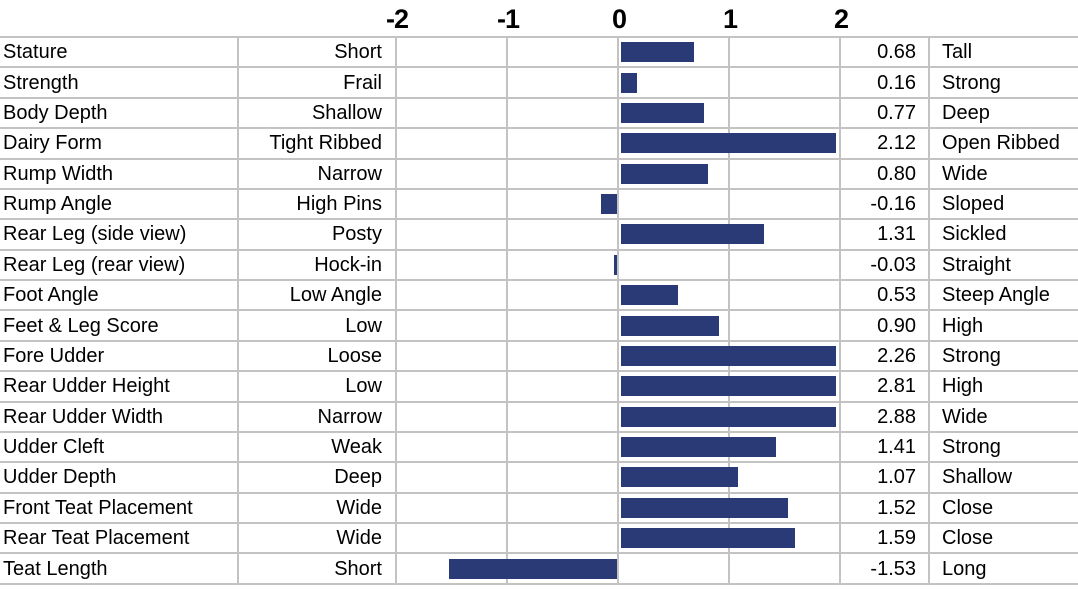 The width and height of the screenshot is (1078, 590). I want to click on trait-value-cell: 1.41, so click(885, 447).